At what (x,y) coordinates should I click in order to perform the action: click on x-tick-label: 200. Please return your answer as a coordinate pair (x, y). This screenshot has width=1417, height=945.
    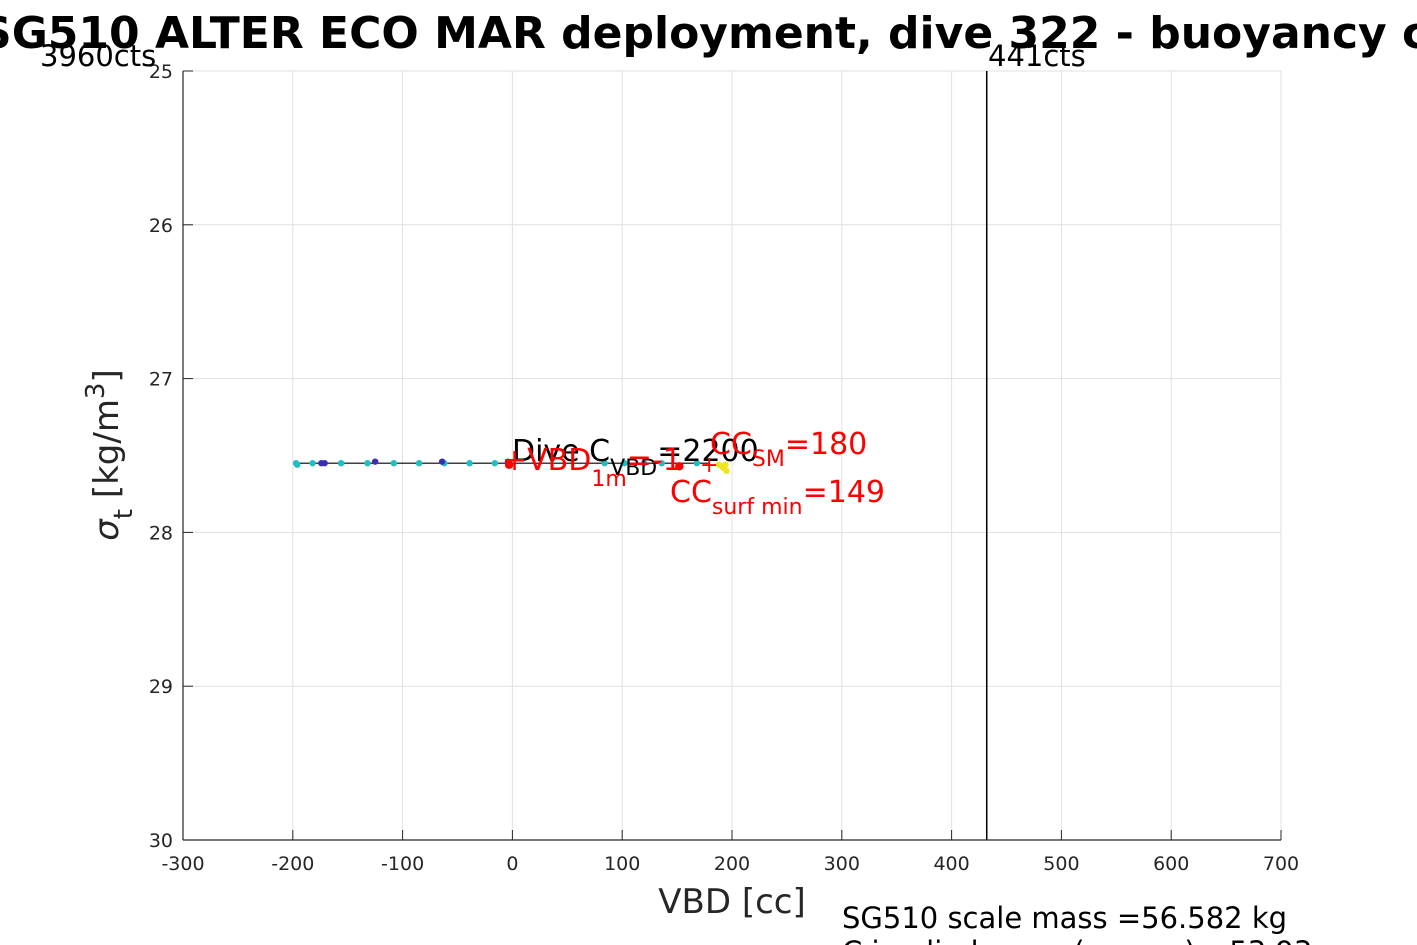
    Looking at the image, I should click on (732, 864).